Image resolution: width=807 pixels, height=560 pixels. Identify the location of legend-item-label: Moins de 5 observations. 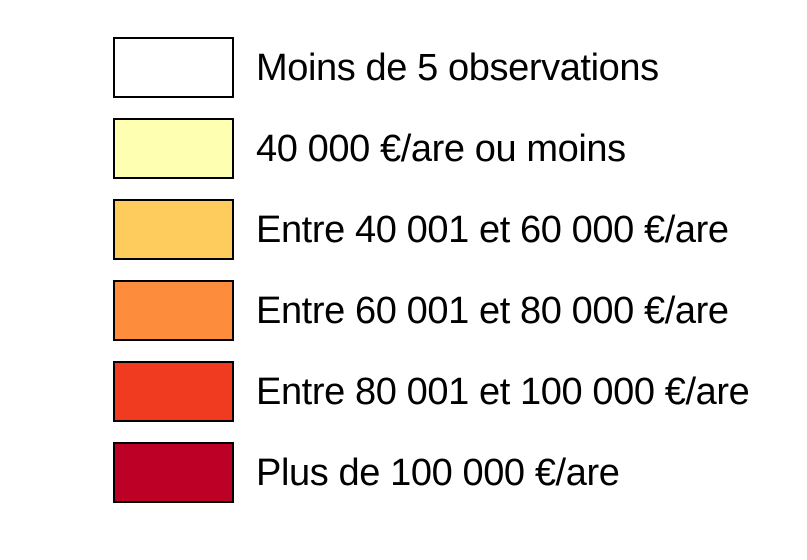
(457, 67).